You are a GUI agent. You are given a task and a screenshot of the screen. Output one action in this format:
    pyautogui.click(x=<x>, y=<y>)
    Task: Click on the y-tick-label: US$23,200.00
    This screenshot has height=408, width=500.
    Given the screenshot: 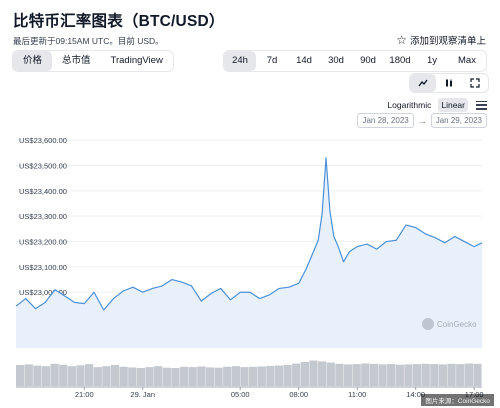 What is the action you would take?
    pyautogui.click(x=43, y=242)
    